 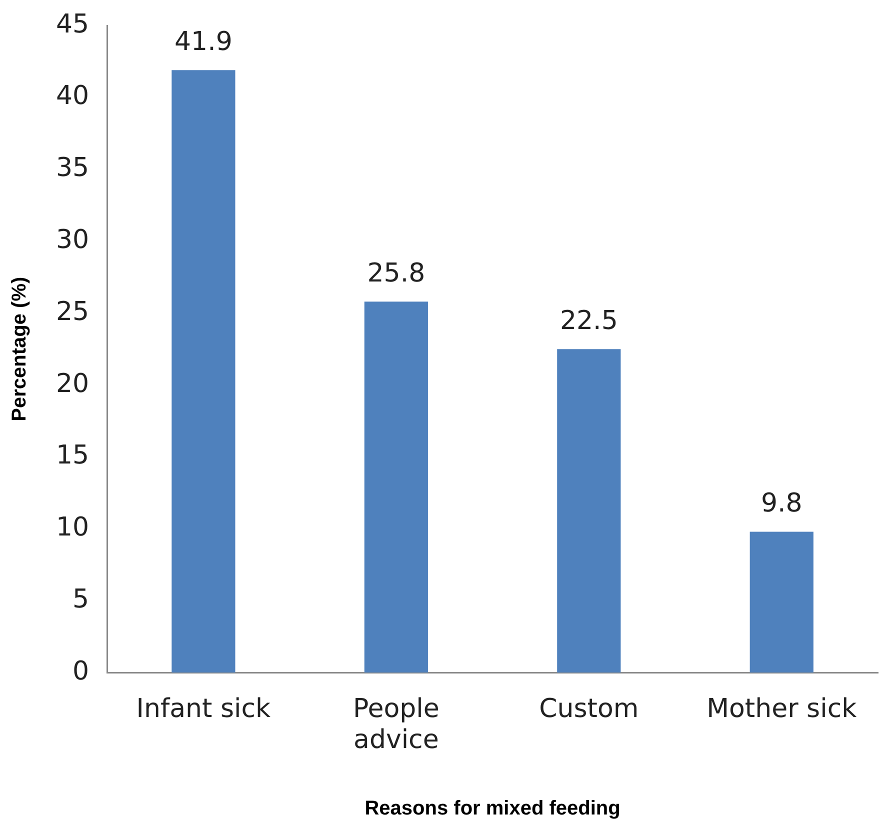 I want to click on y-tick-label: 0, so click(x=81, y=671).